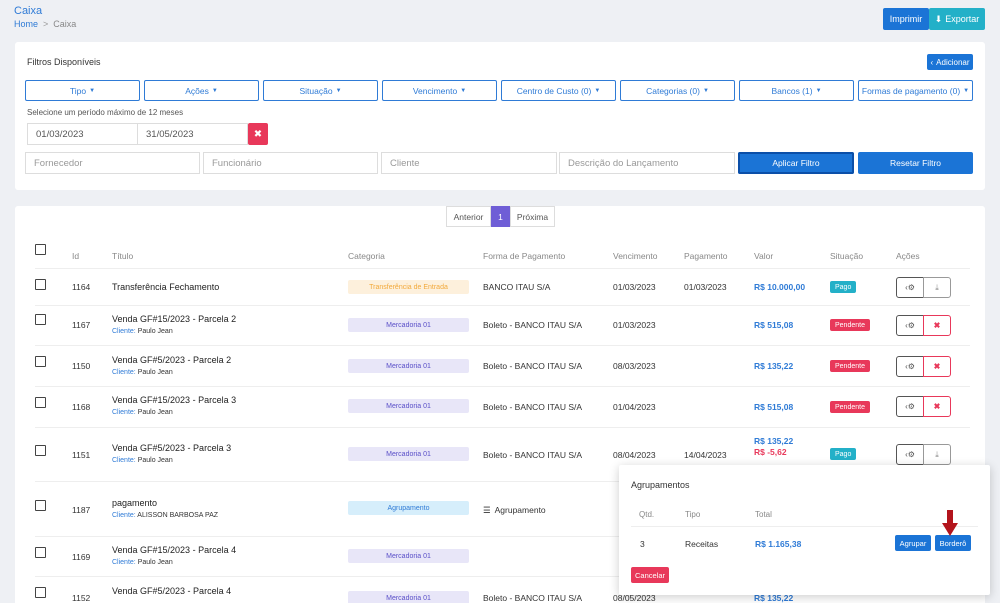 The width and height of the screenshot is (1000, 603). What do you see at coordinates (469, 163) in the screenshot?
I see `cliente-input: Cliente` at bounding box center [469, 163].